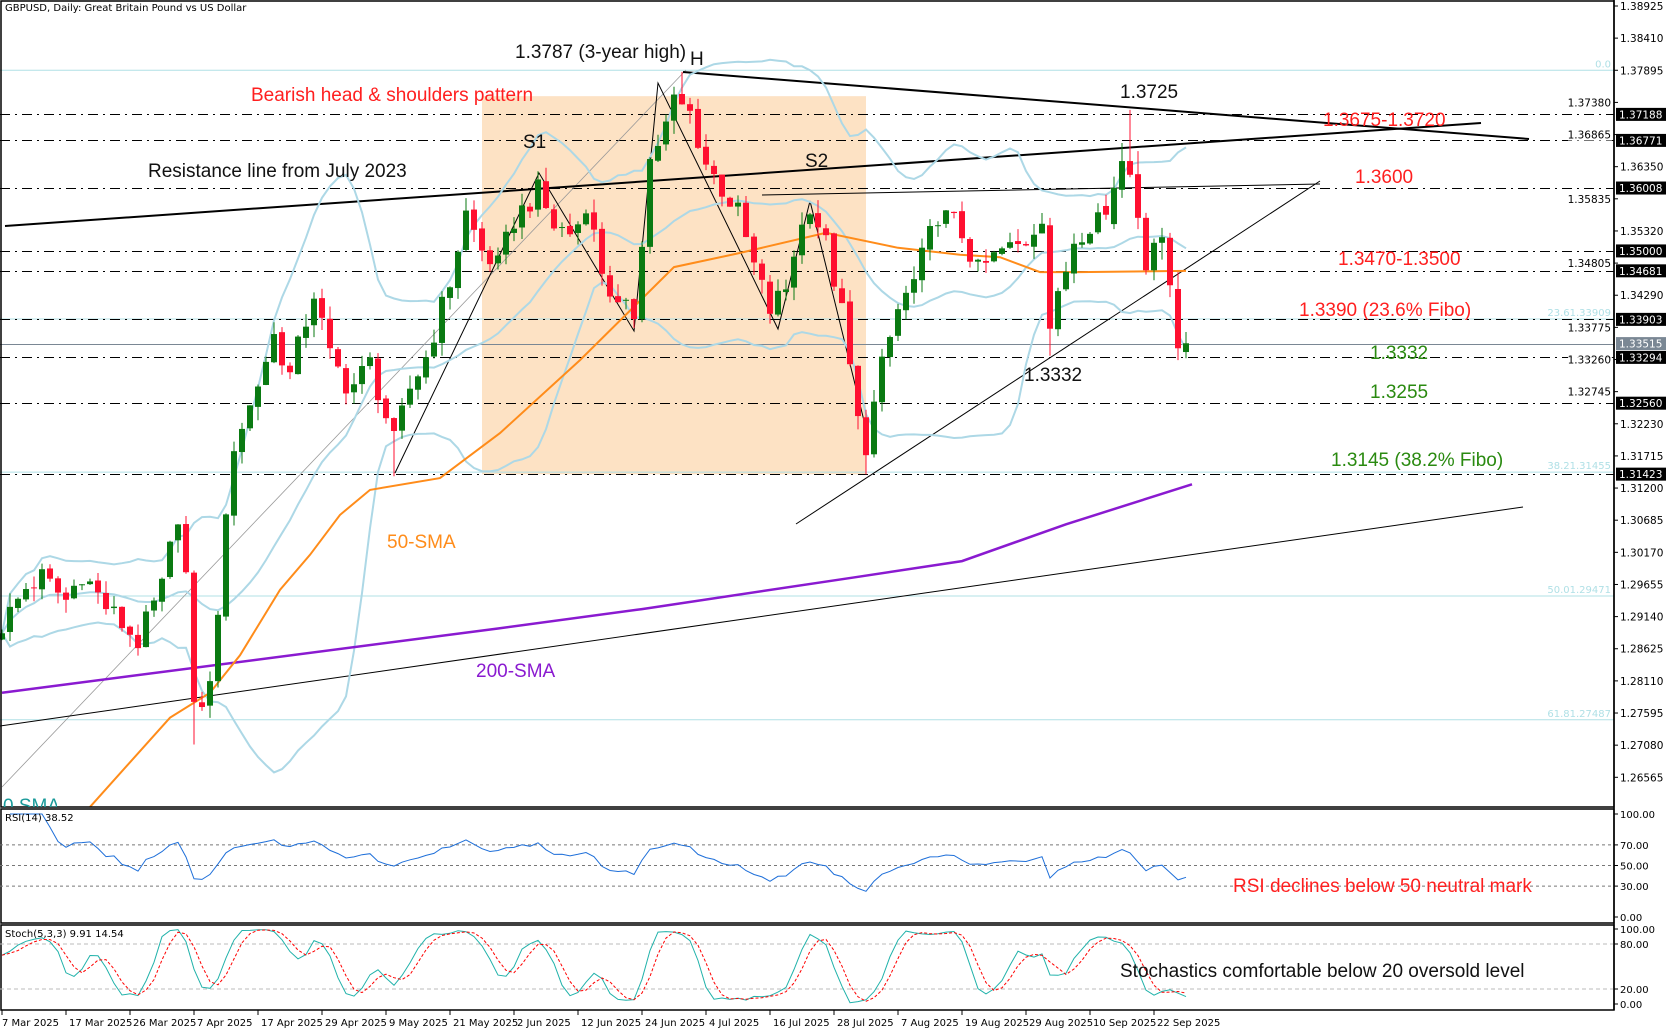 This screenshot has height=1031, width=1667. I want to click on sma200-line, so click(597, 588).